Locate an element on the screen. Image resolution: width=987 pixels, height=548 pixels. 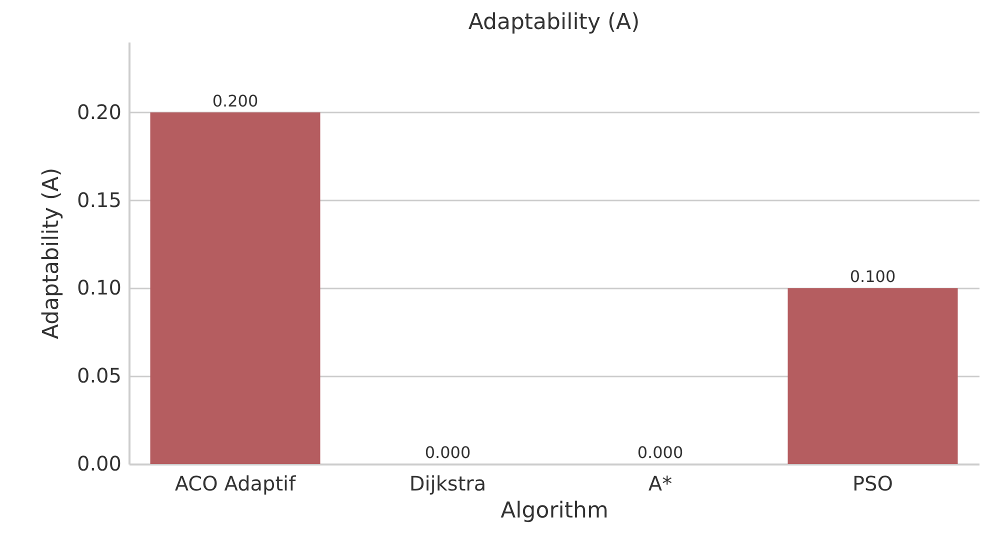
x-tick-label: ACO Adaptif is located at coordinates (235, 484).